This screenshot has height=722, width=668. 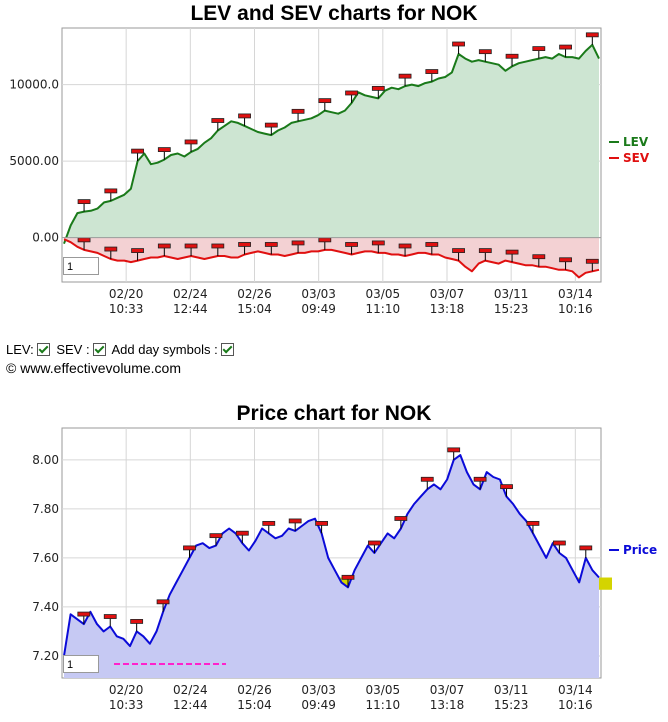 What do you see at coordinates (34, 85) in the screenshot?
I see `y-tick-label: 10000.0` at bounding box center [34, 85].